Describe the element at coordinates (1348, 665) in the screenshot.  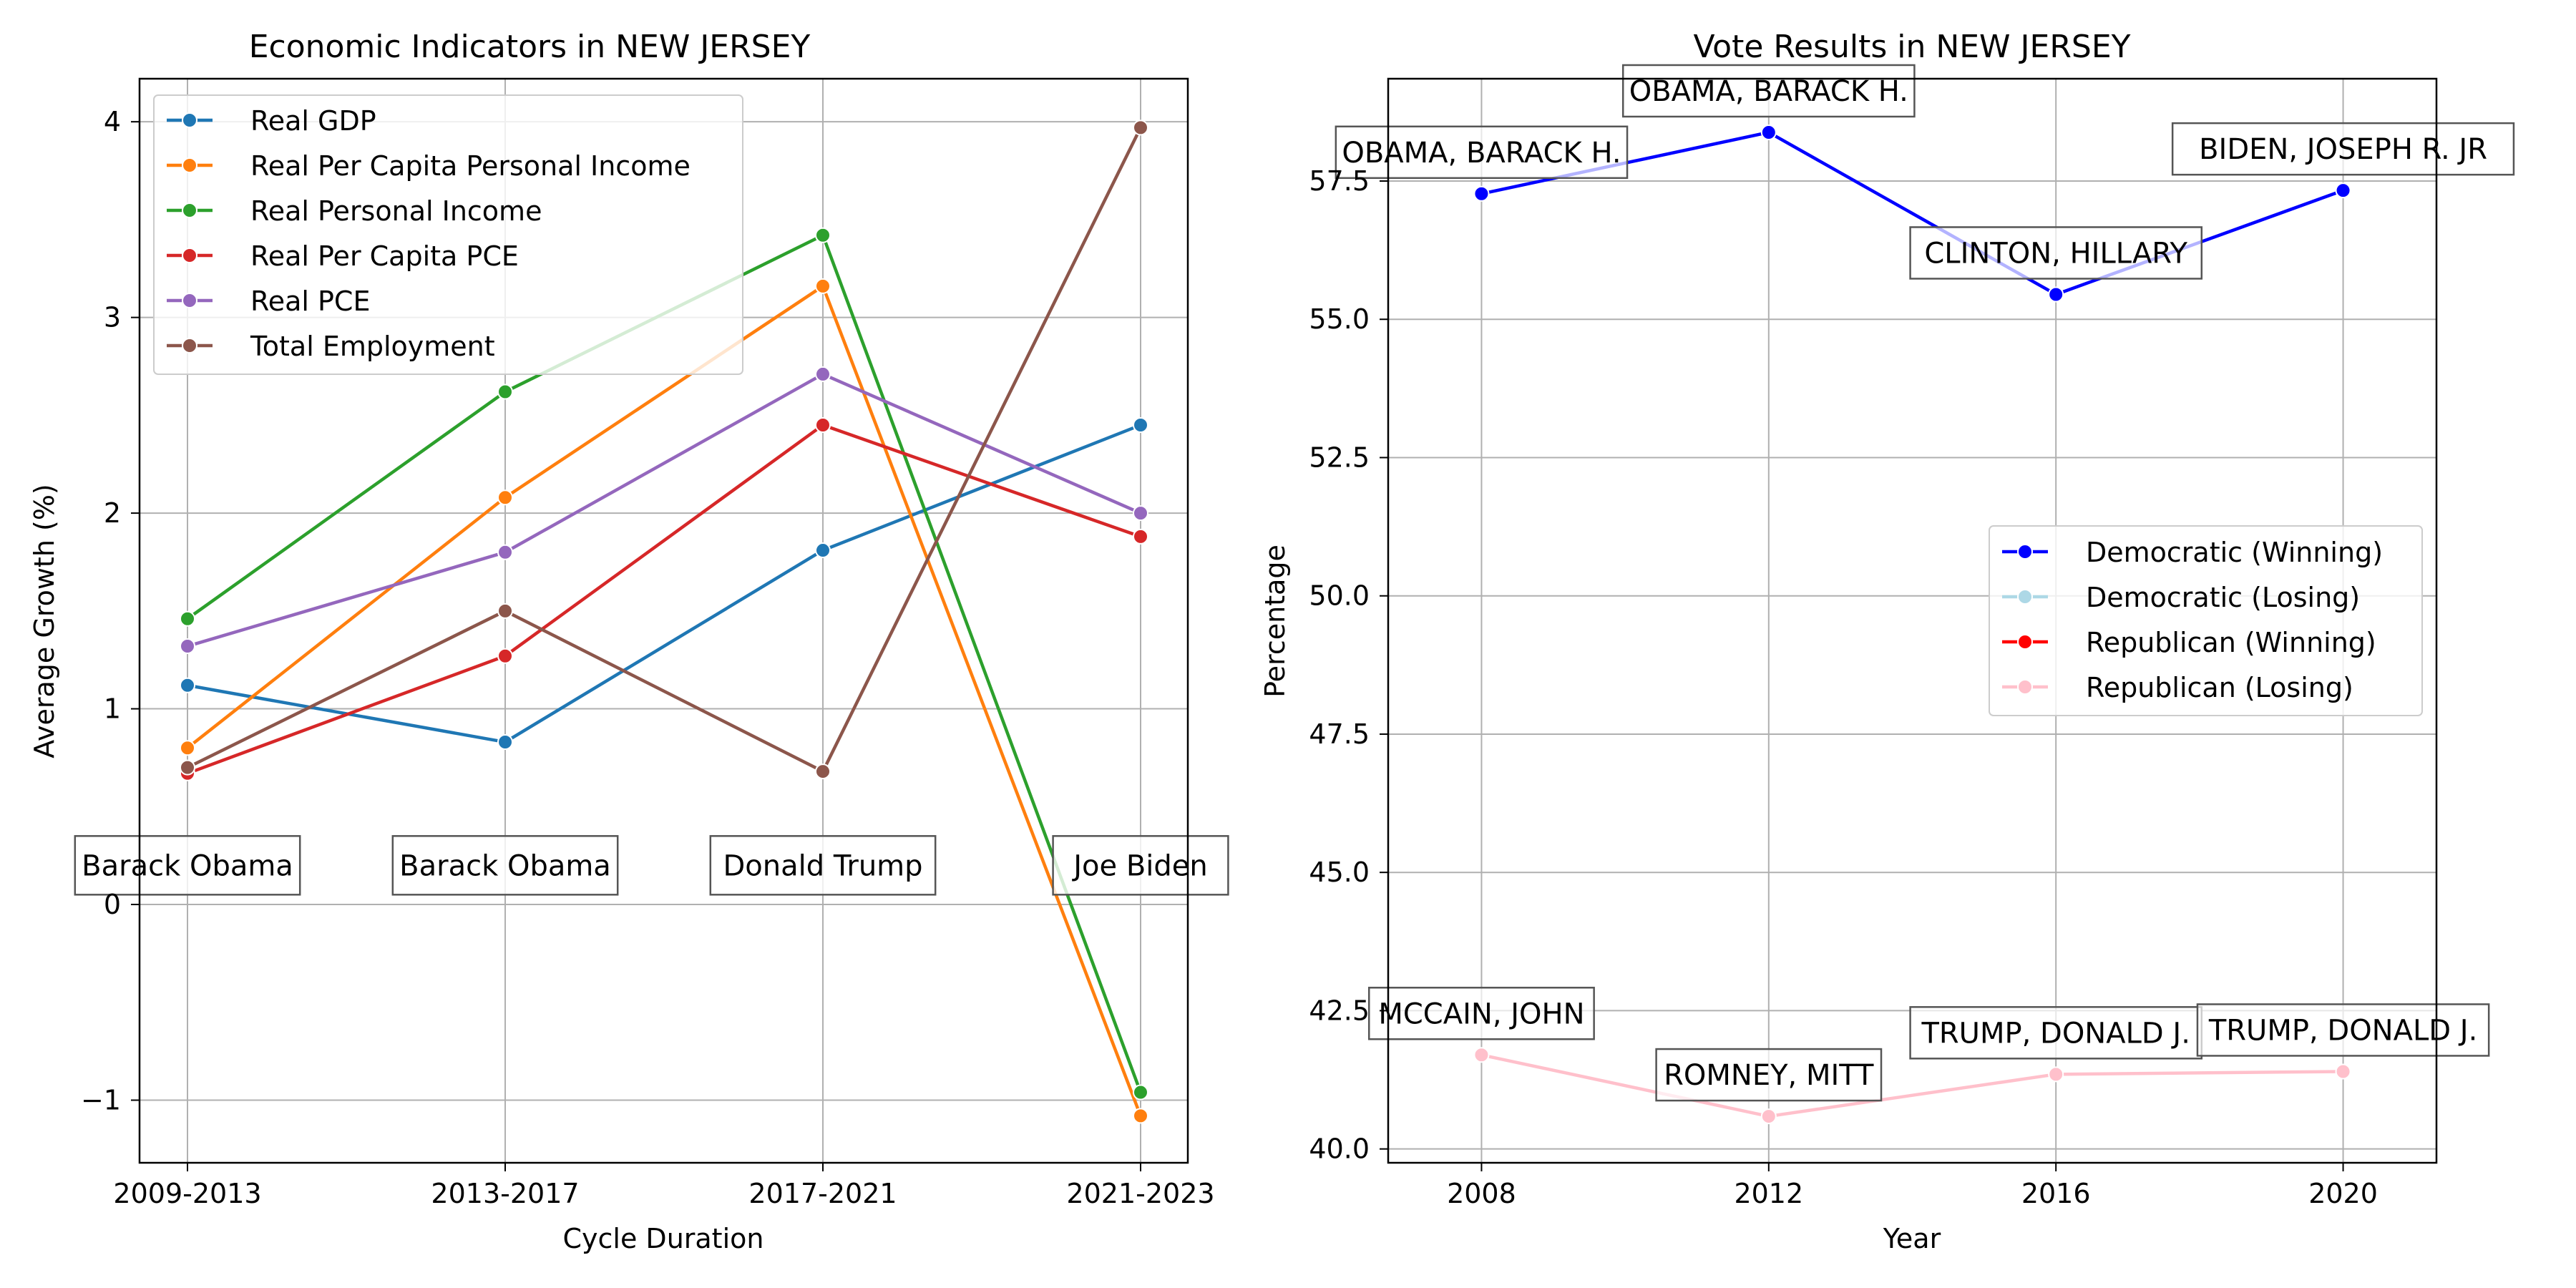
I see `y-ticks: 40.0 42.5 45.0 47.5 50.0 52.5 55.0 57.5` at that location.